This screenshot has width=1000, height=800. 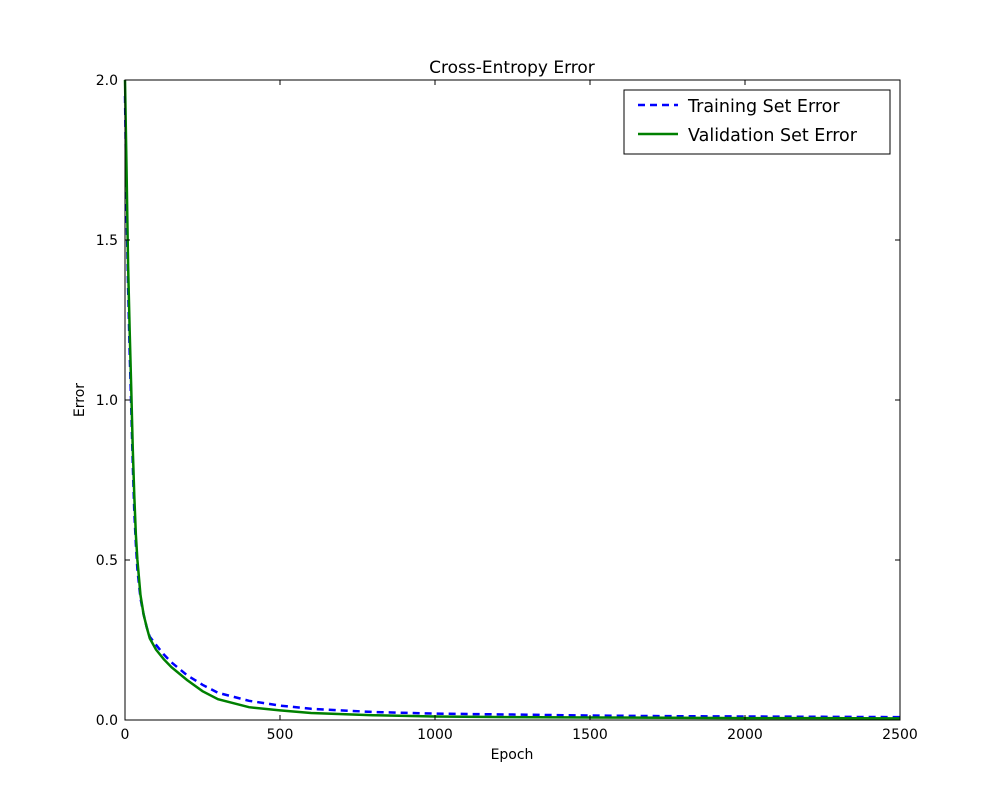 I want to click on legend: Training Set Error Validation Set Error, so click(x=757, y=122).